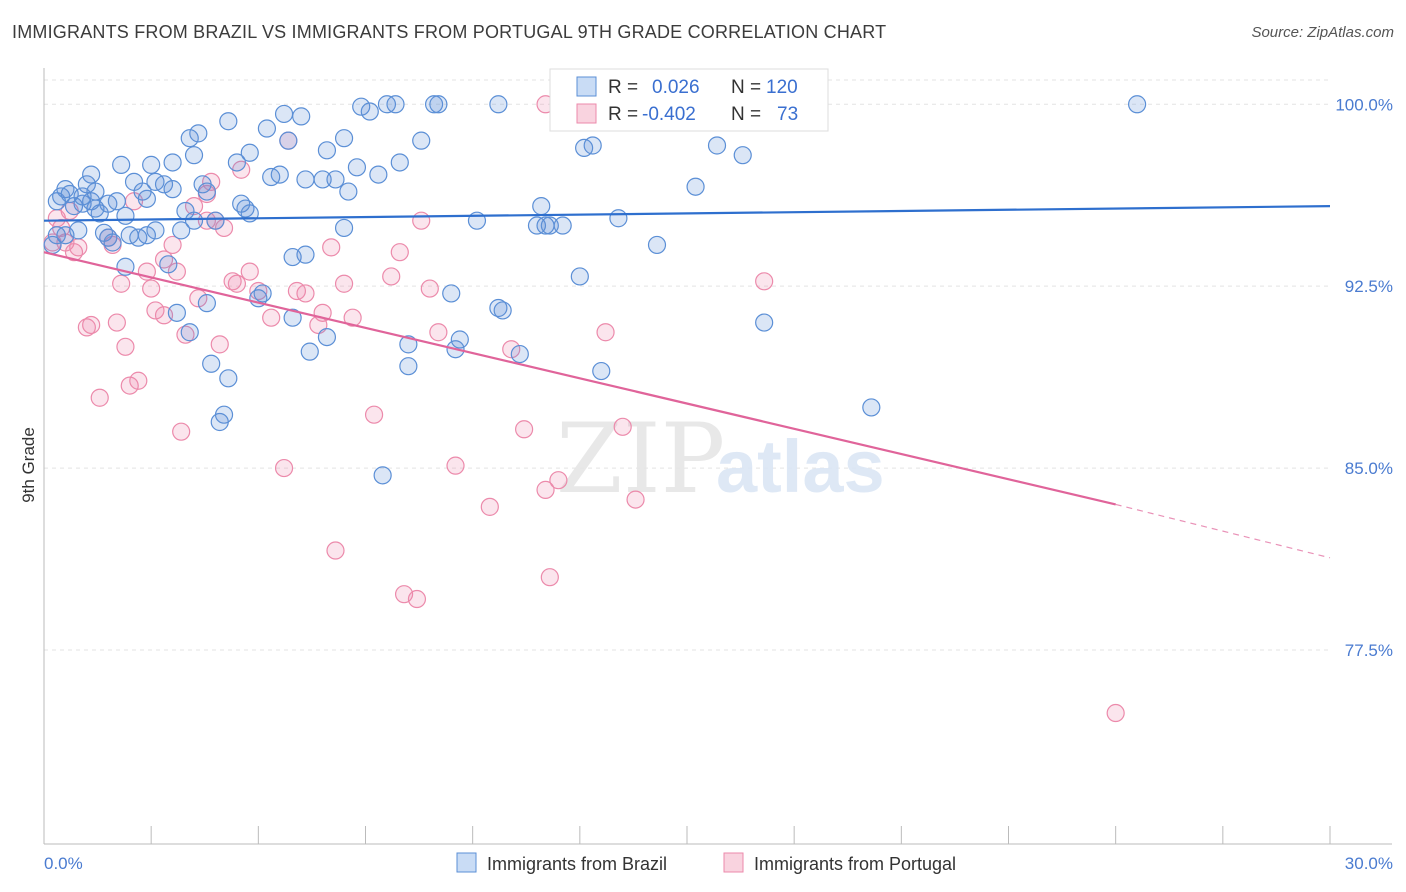 The image size is (1406, 892). I want to click on stats-box: R = 0.026 N = 120 R = -0.402 N = 73, so click(689, 100).